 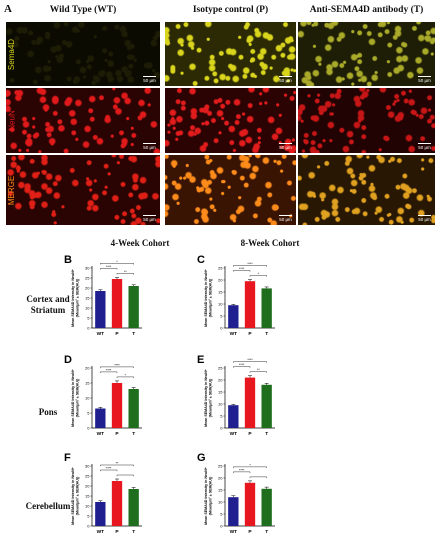 What do you see at coordinates (83, 190) in the screenshot?
I see `micrograph-merge-wt: MERGE 50 μm` at bounding box center [83, 190].